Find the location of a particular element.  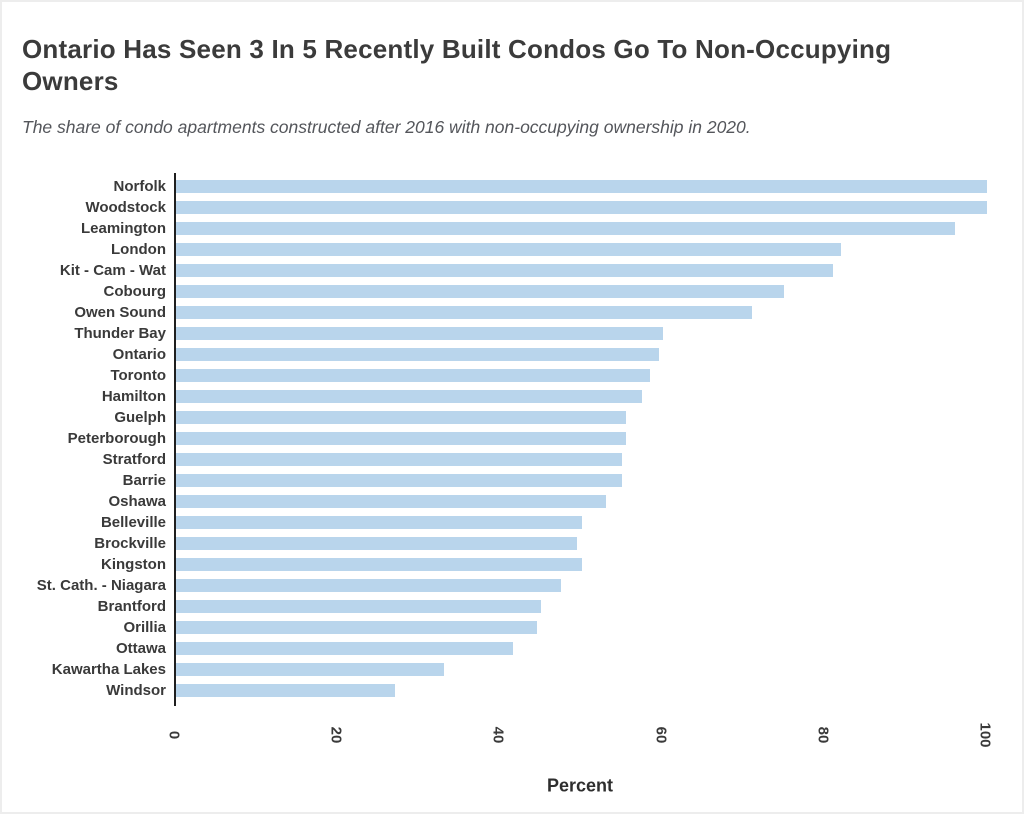

x-axis-tick-label: 20 is located at coordinates (336, 735).